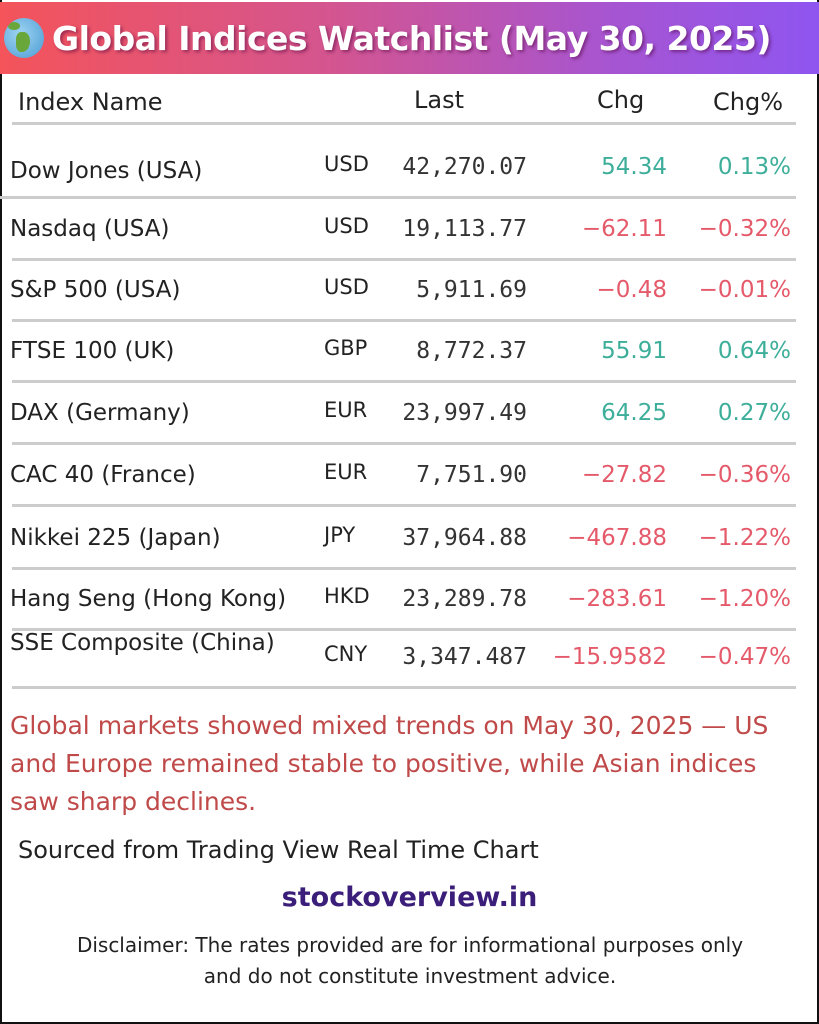 This screenshot has width=819, height=1024. What do you see at coordinates (748, 102) in the screenshot?
I see `col-header-chg-pct: Chg%` at bounding box center [748, 102].